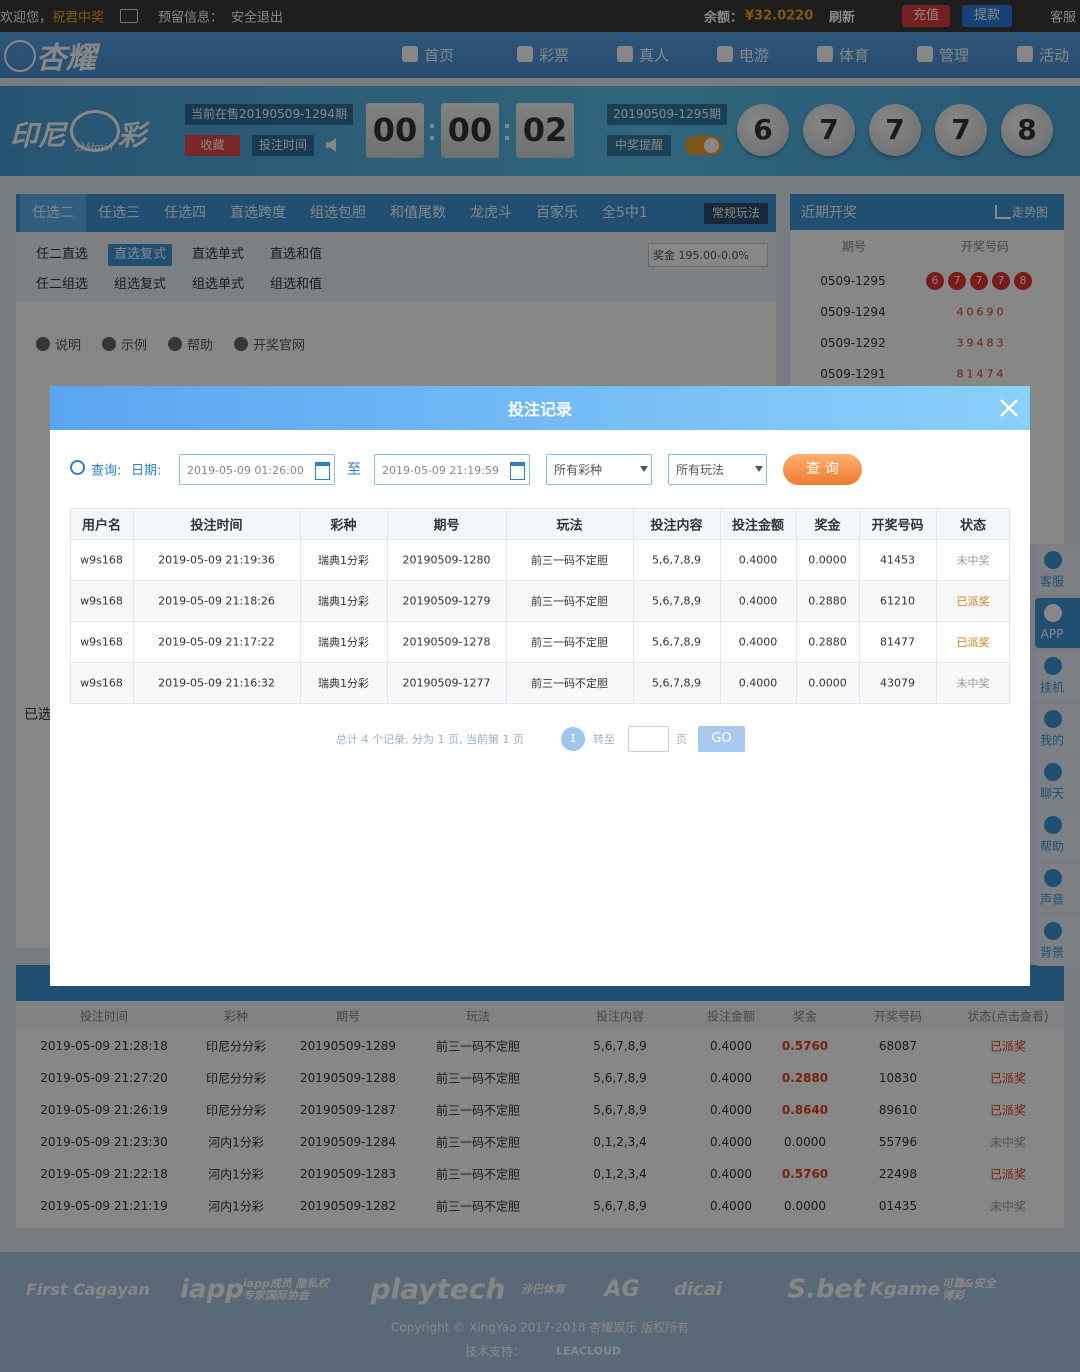 The width and height of the screenshot is (1080, 1372). I want to click on side-menu-label: 背景, so click(1052, 952).